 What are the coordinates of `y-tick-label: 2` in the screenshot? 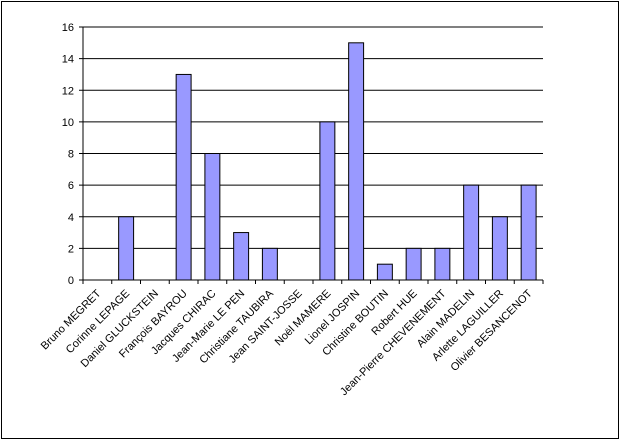 It's located at (71, 249).